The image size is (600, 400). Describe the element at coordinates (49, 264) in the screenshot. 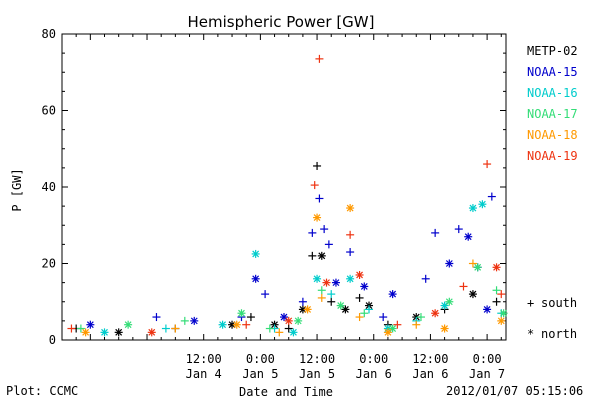

I see `y-tick-label: 20` at that location.